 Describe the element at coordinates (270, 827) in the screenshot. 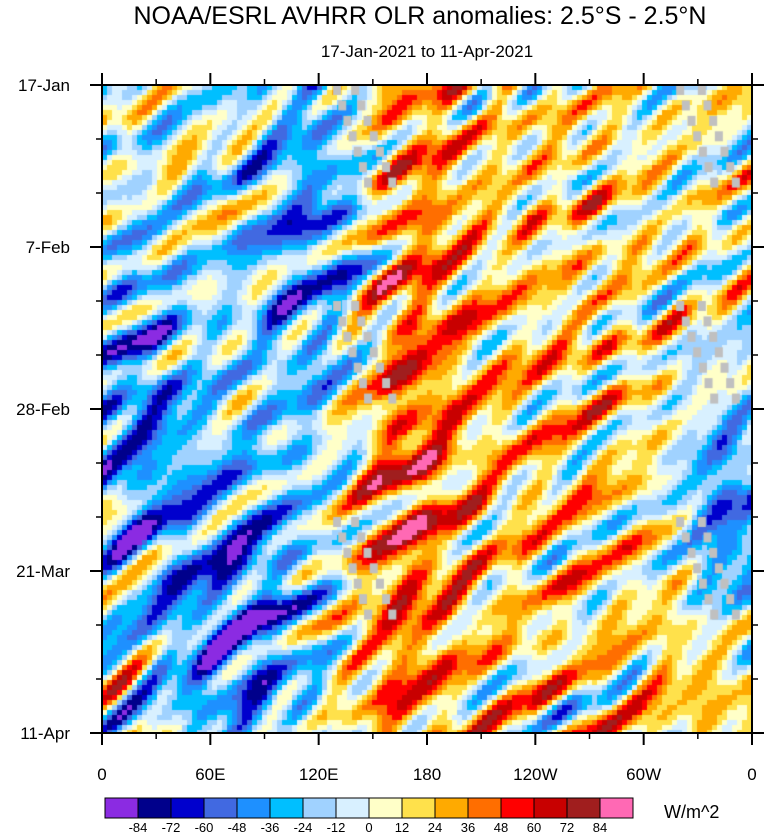

I see `colorbar-label: -36` at that location.